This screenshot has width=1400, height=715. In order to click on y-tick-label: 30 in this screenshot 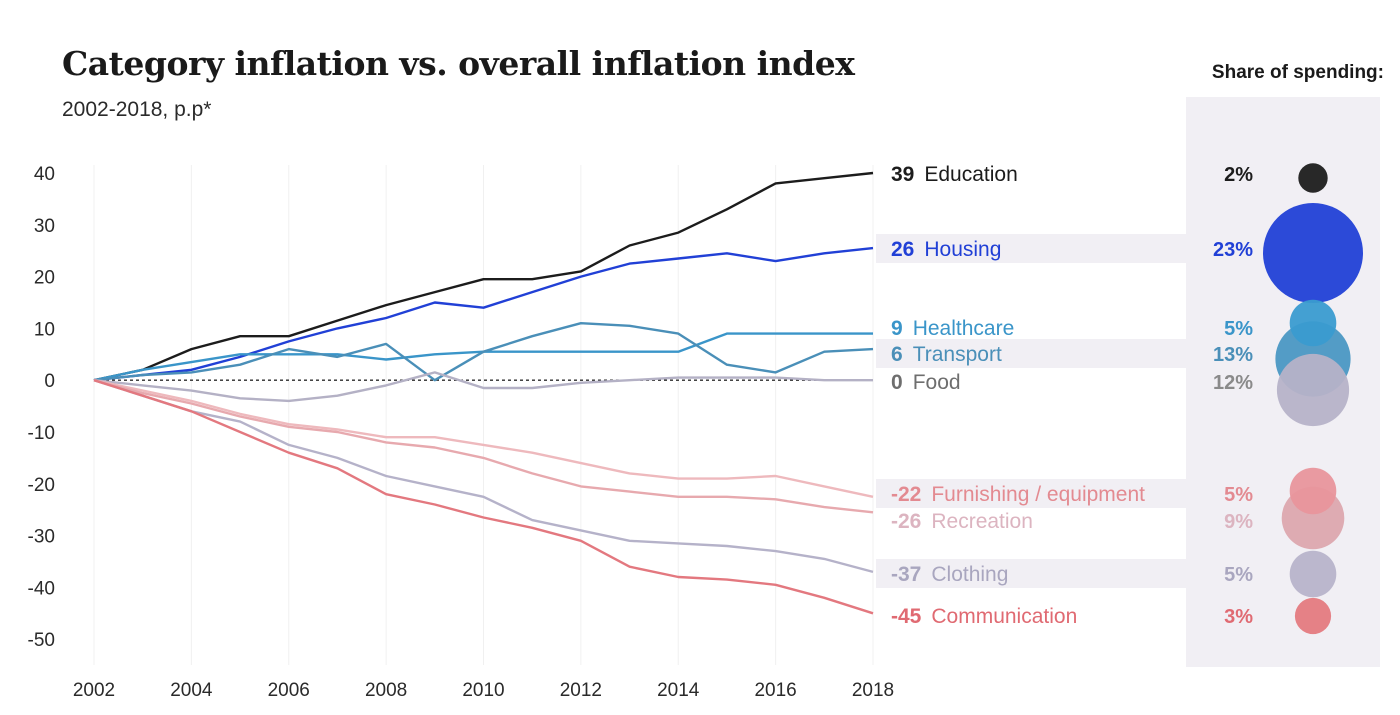, I will do `click(44, 226)`.